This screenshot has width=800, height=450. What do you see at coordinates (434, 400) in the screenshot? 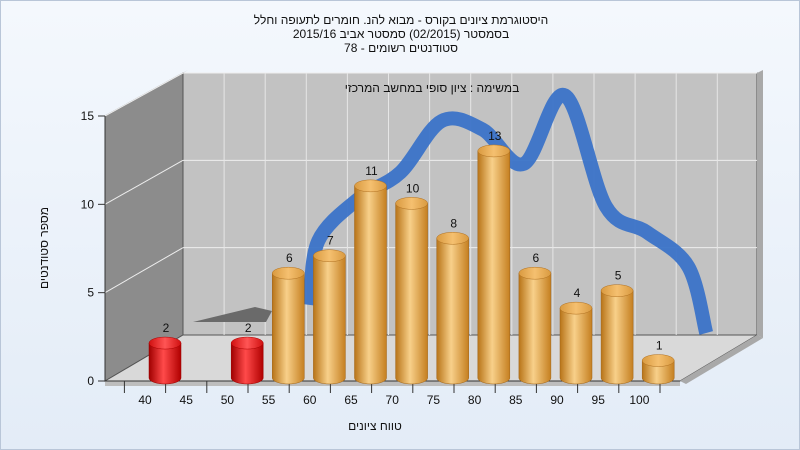
I see `x-tick-label: 75` at bounding box center [434, 400].